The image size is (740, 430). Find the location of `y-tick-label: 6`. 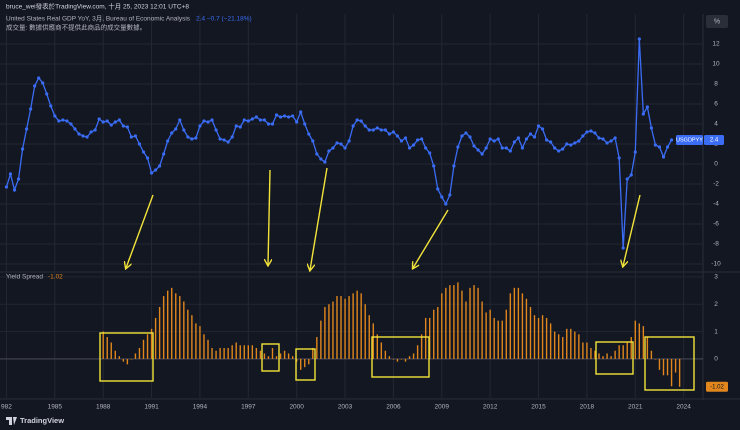

y-tick-label: 6 is located at coordinates (716, 104).